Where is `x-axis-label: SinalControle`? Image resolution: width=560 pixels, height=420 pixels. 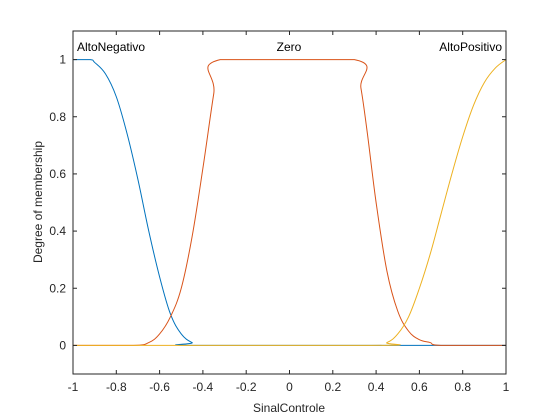
x-axis-label: SinalControle is located at coordinates (289, 408).